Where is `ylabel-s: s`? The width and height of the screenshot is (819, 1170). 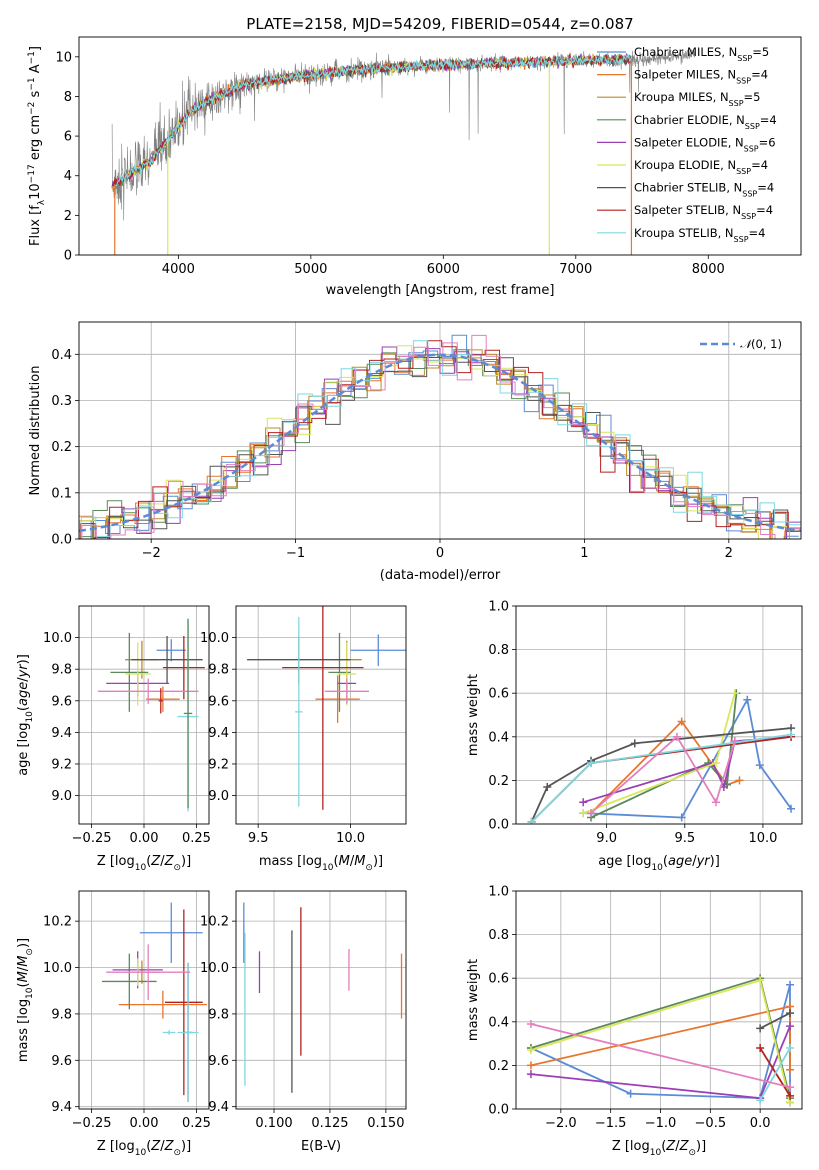
ylabel-s: s is located at coordinates (35, 95).